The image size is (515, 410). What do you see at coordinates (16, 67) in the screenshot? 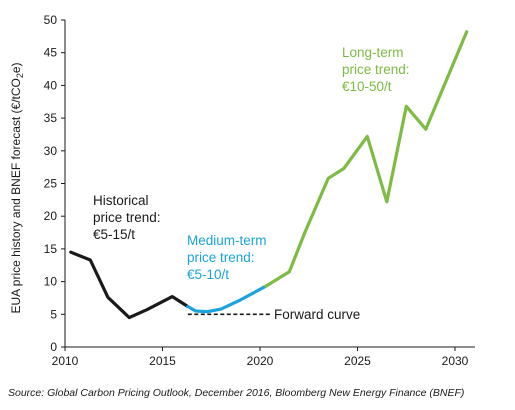
I see `y-axis-title-end: e)` at bounding box center [16, 67].